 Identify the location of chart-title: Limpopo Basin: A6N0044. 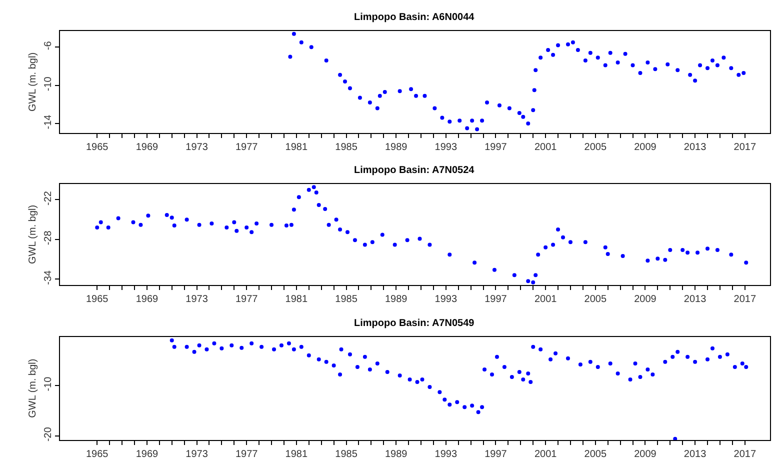
(414, 17).